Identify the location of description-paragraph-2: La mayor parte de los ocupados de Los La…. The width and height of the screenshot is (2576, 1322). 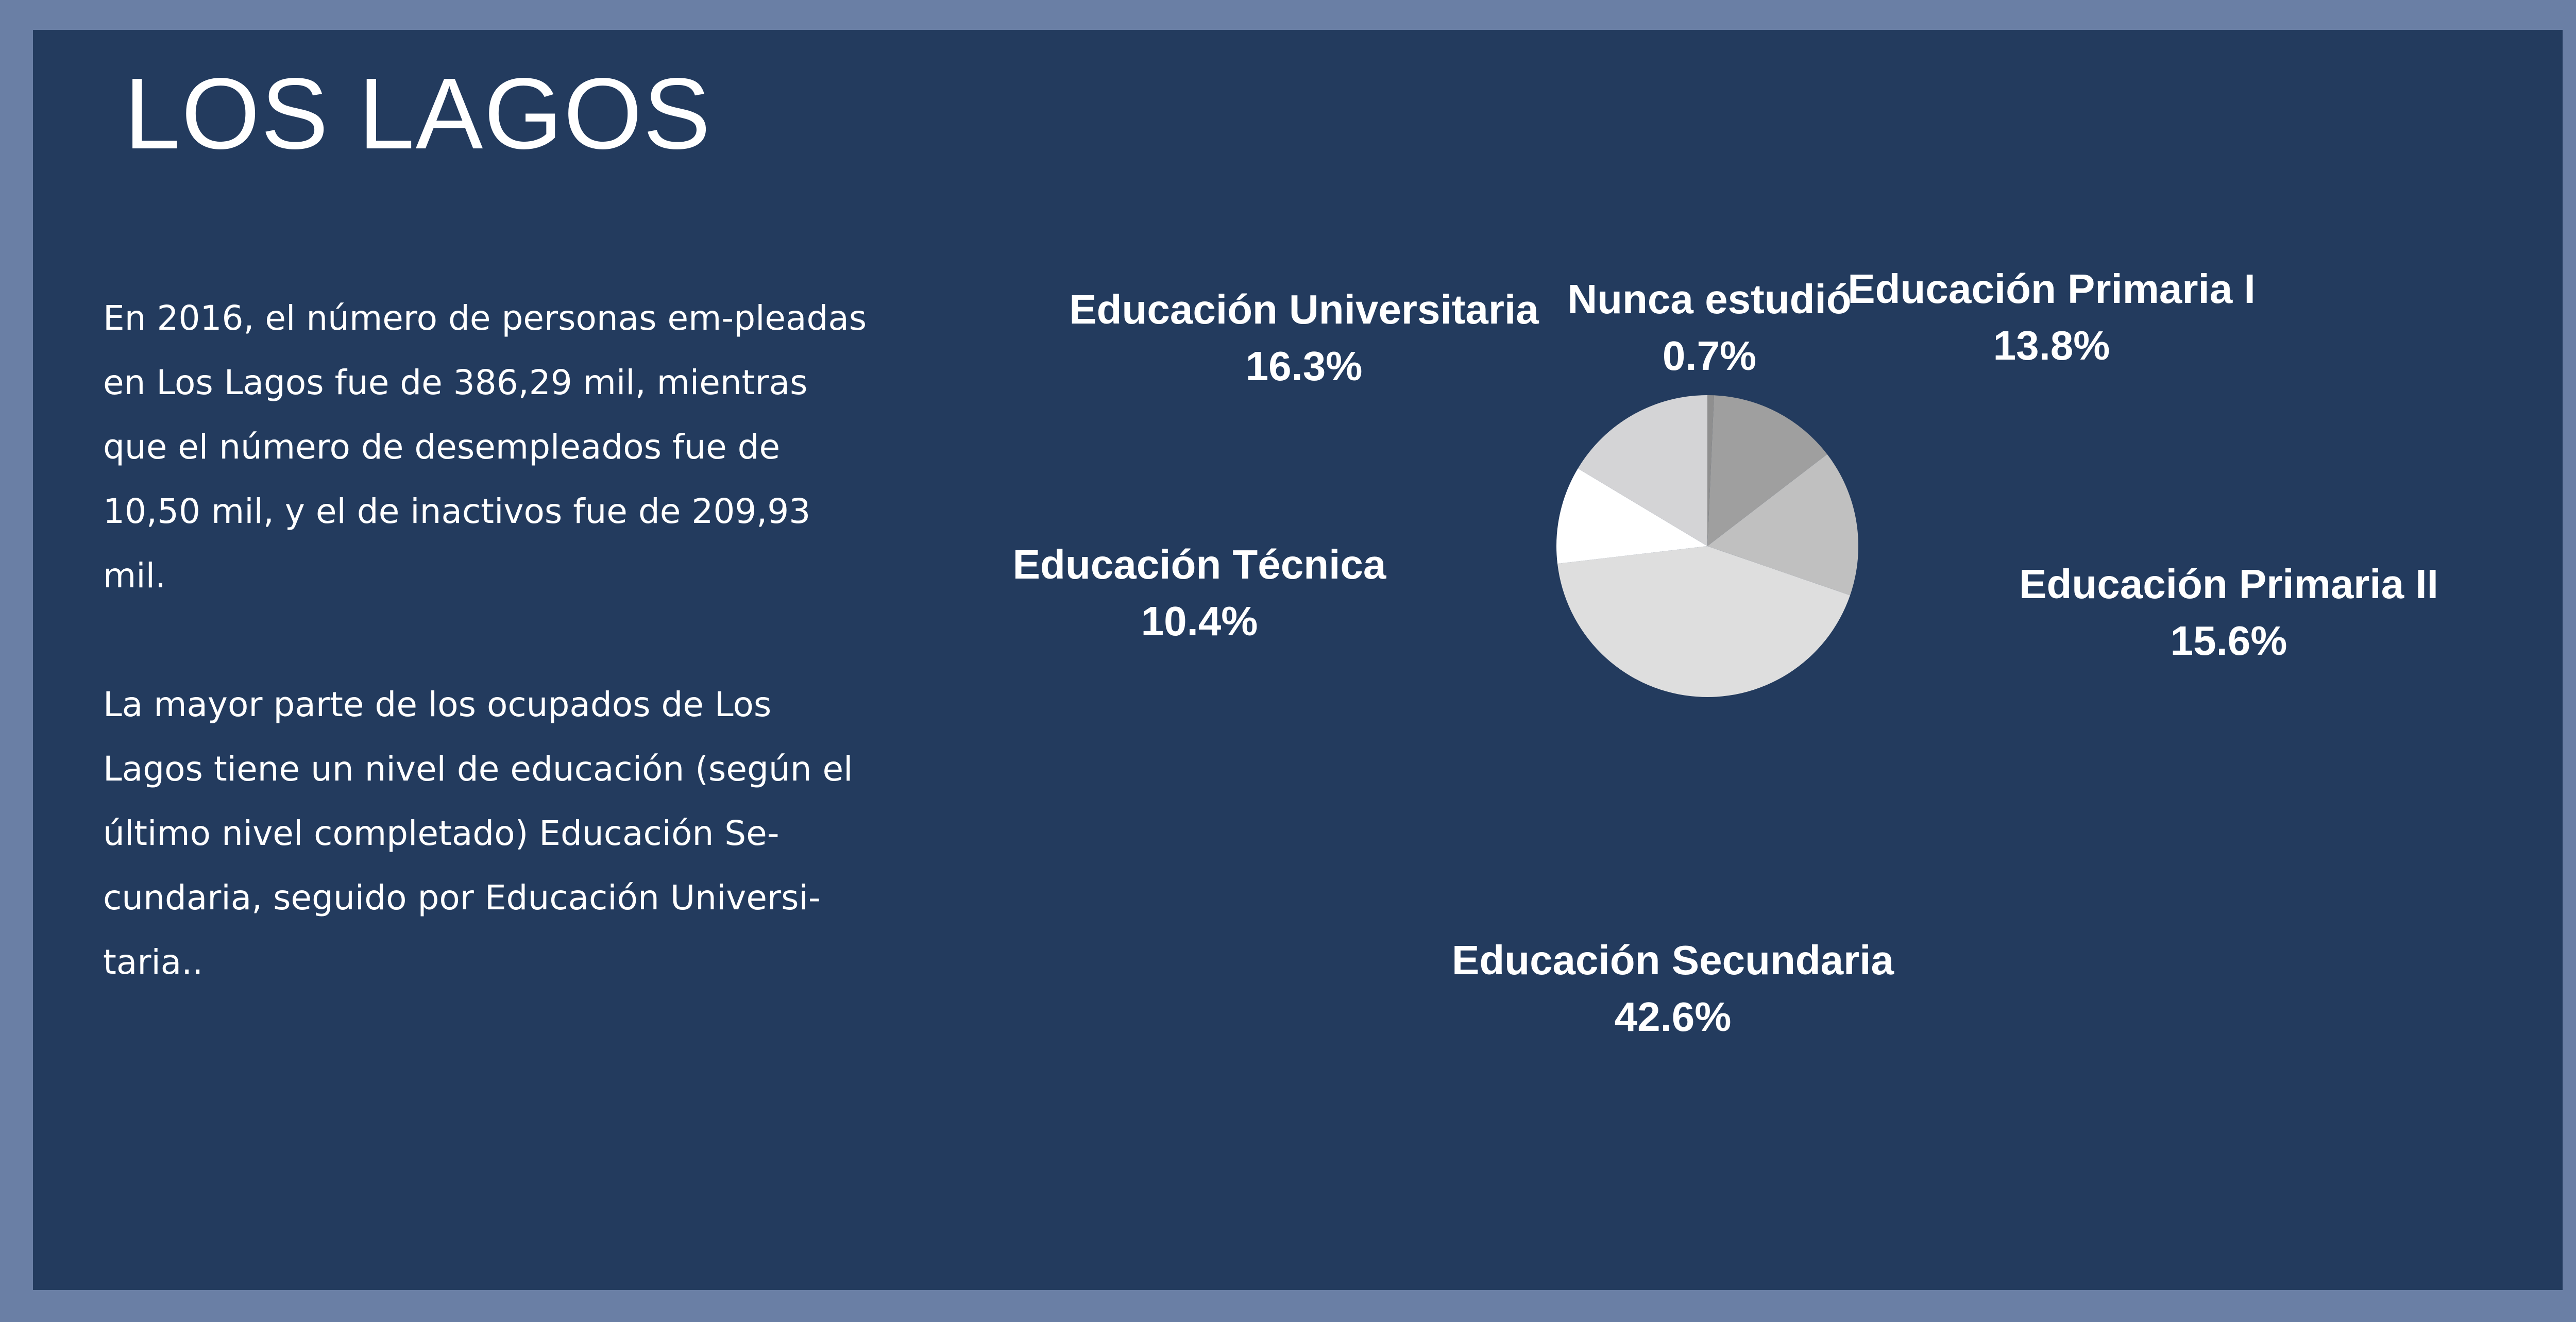
(478, 834).